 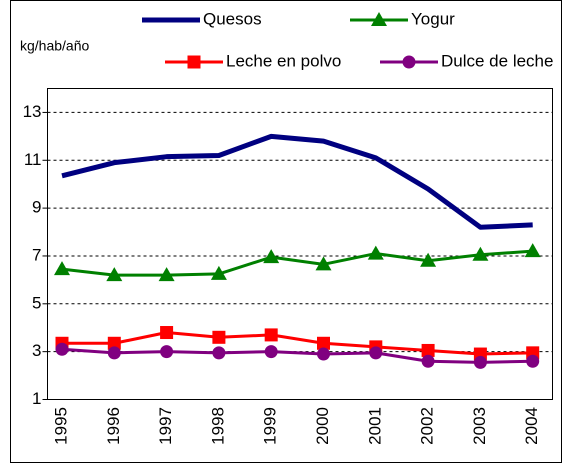 What do you see at coordinates (433, 18) in the screenshot?
I see `legend-label: Yogur` at bounding box center [433, 18].